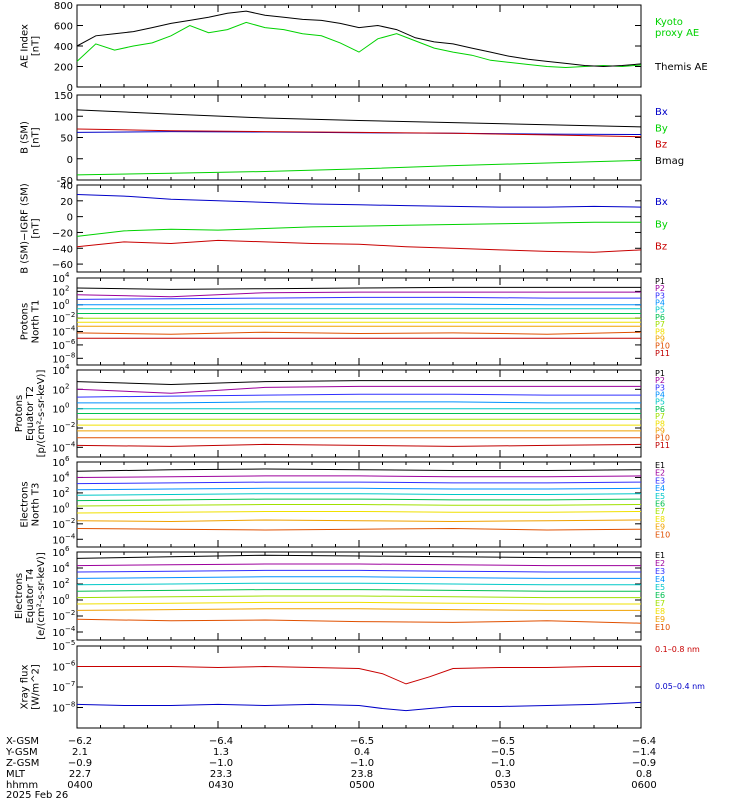 Image resolution: width=750 pixels, height=800 pixels. I want to click on ytick-label-bsm-0: 150, so click(63, 96).